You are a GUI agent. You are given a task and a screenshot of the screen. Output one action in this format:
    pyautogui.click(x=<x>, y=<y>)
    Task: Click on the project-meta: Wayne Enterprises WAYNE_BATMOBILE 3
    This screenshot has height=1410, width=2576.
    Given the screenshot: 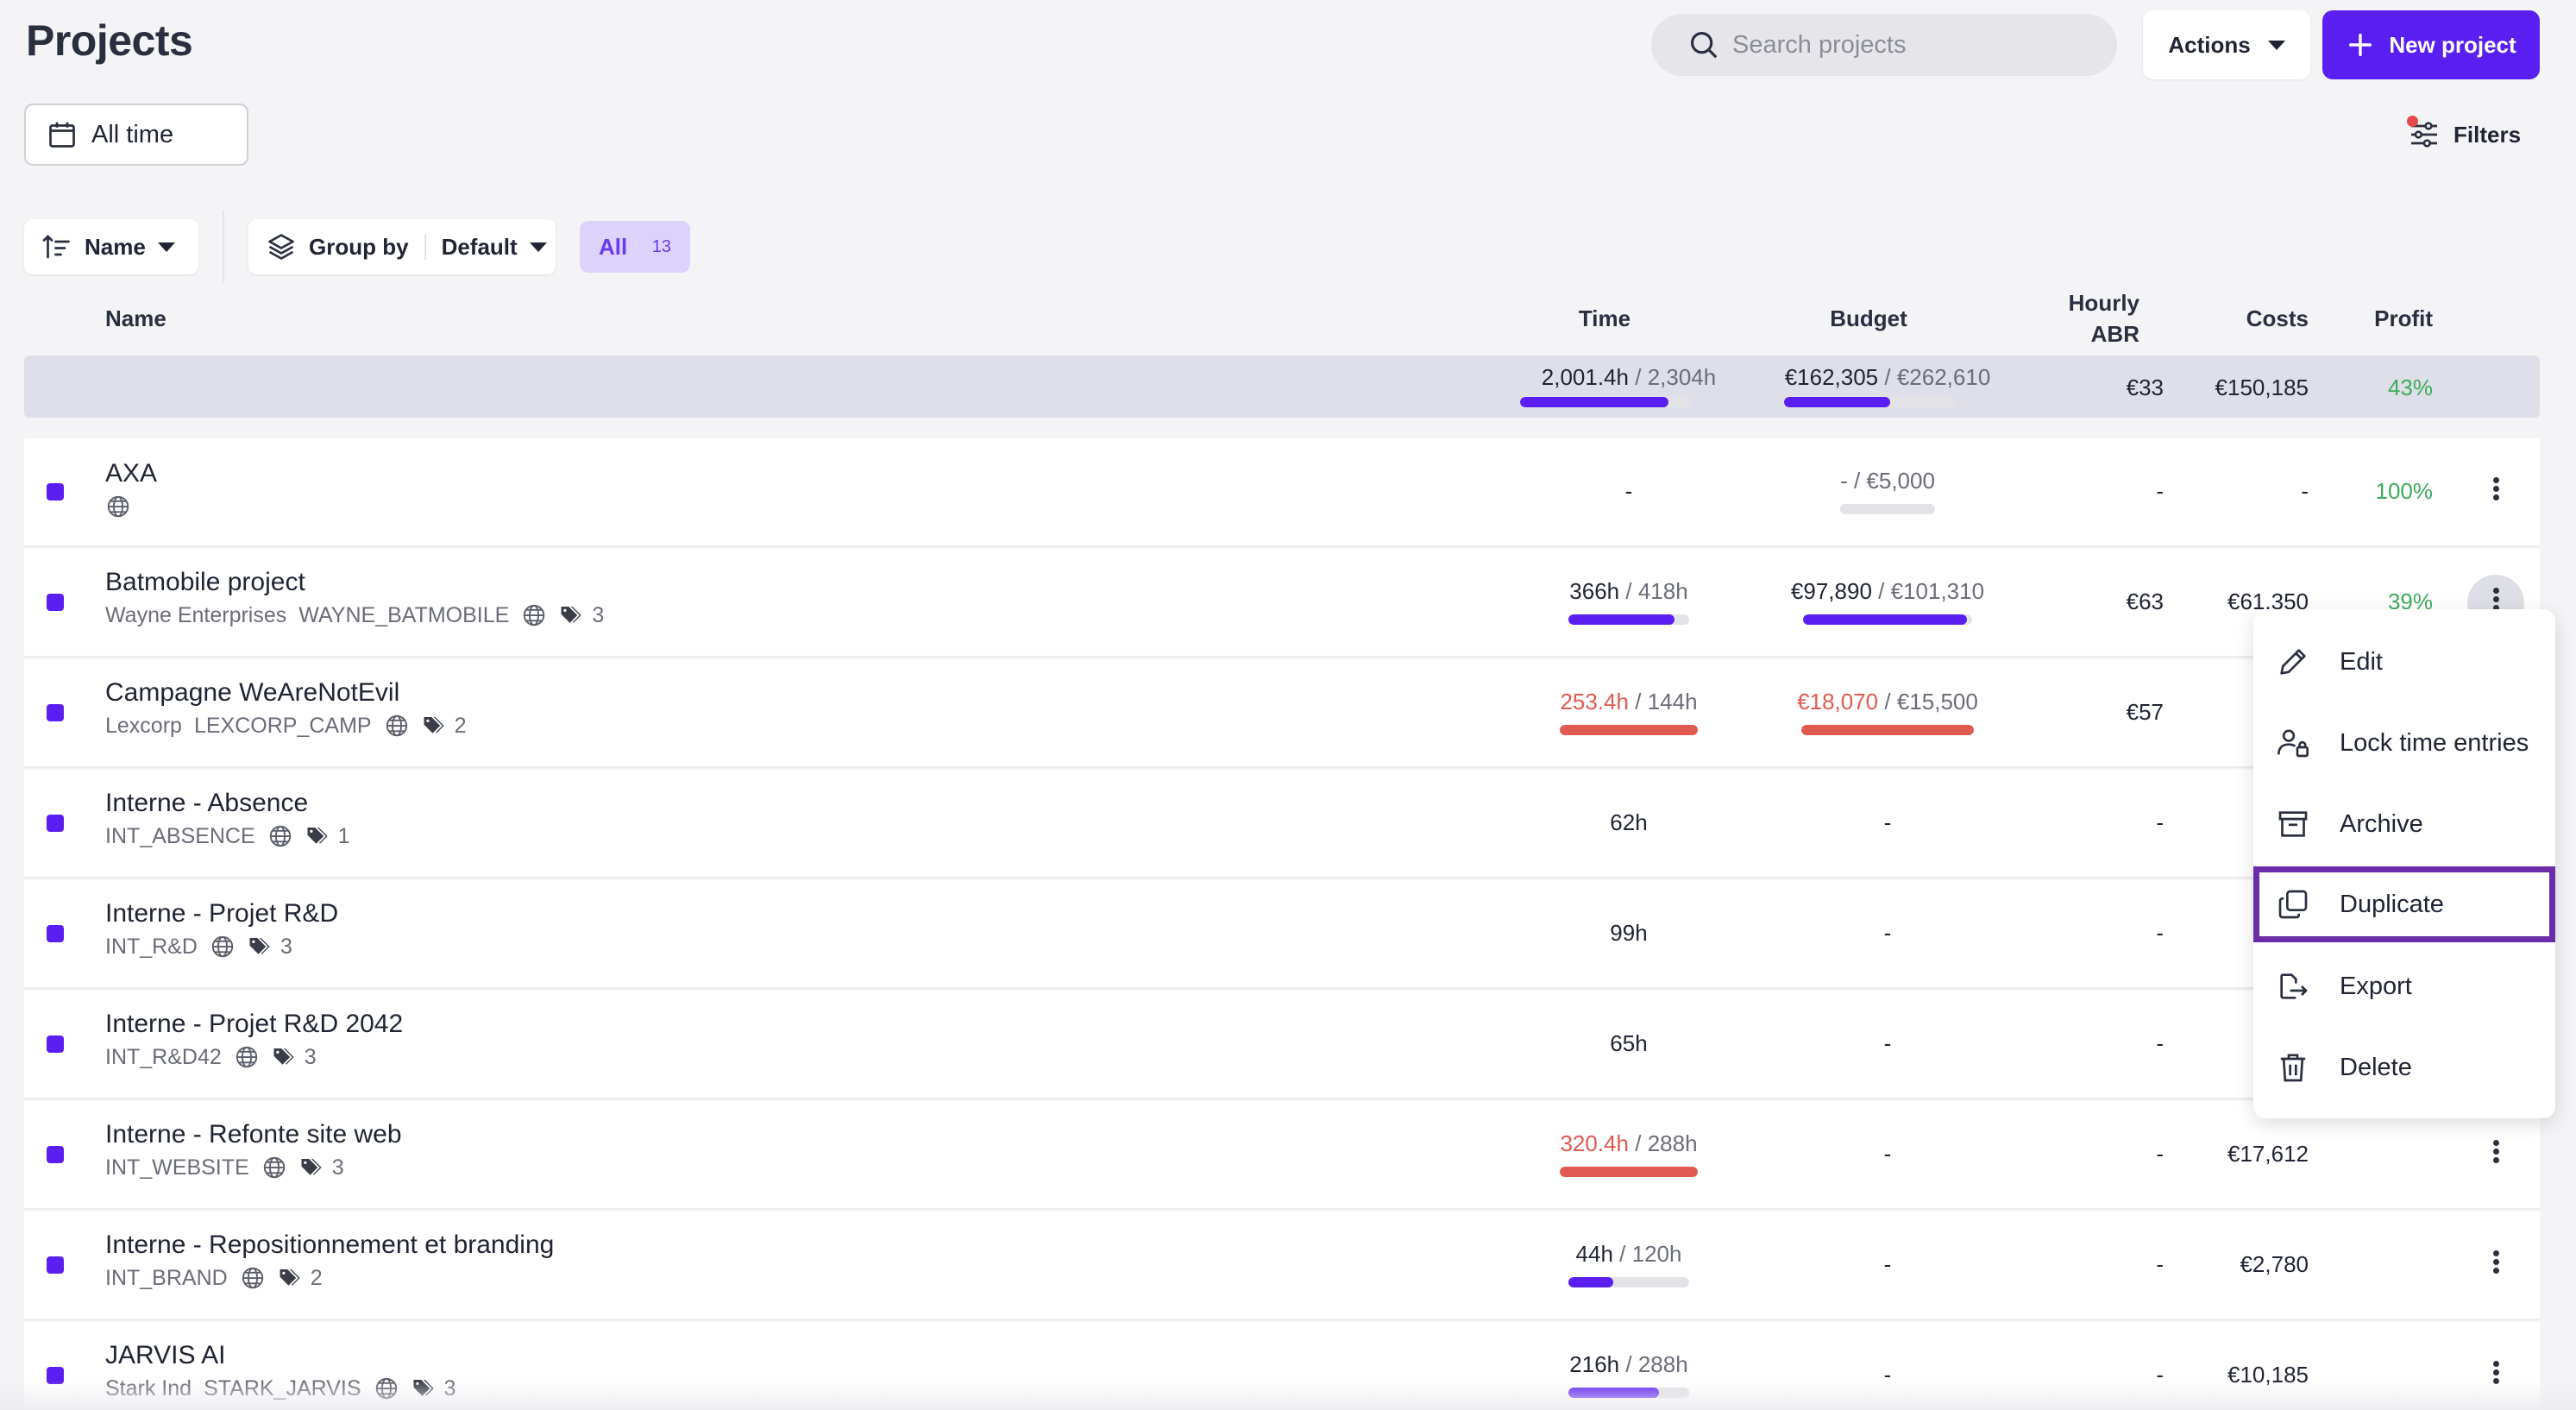 What is the action you would take?
    pyautogui.click(x=354, y=615)
    